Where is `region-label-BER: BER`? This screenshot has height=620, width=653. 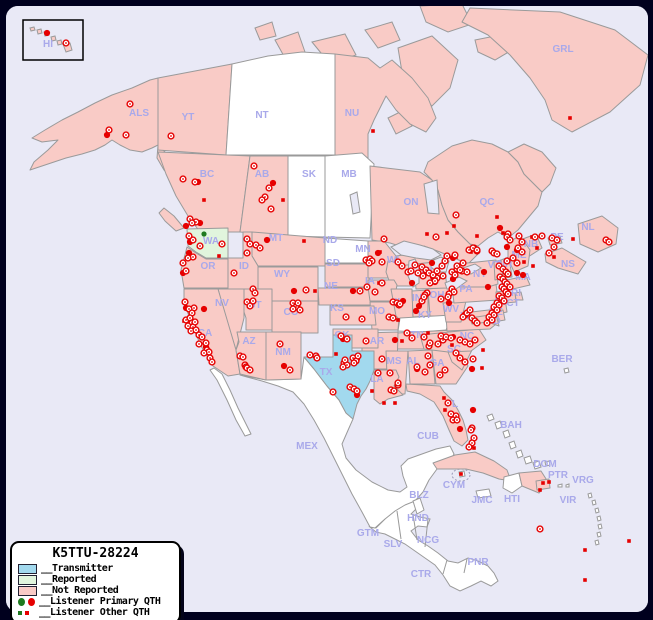
region-label-BER: BER is located at coordinates (562, 359).